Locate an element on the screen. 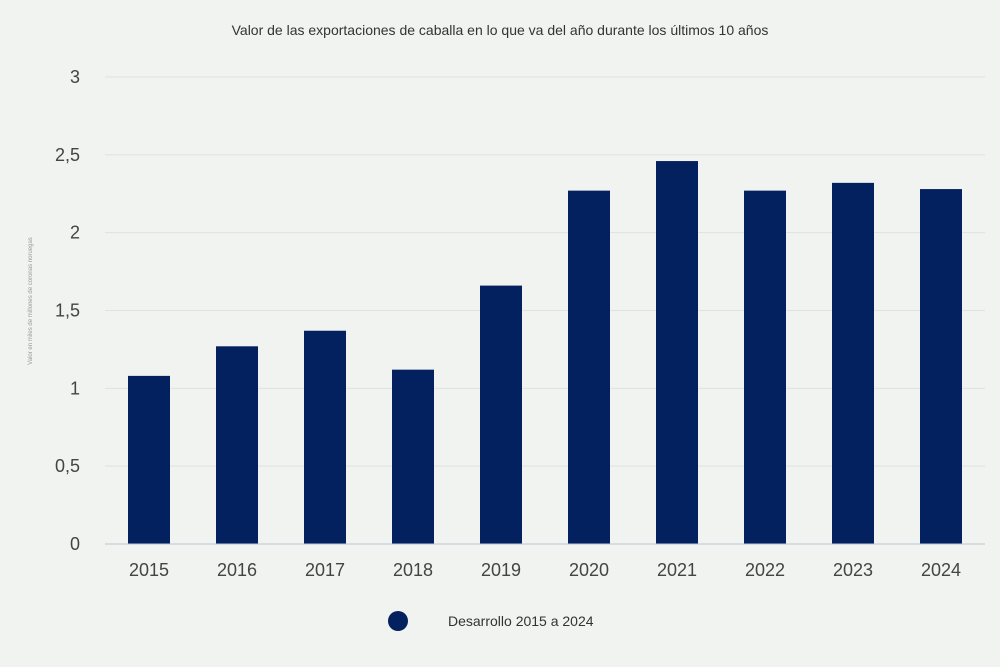  legend-swatch-icon is located at coordinates (398, 621).